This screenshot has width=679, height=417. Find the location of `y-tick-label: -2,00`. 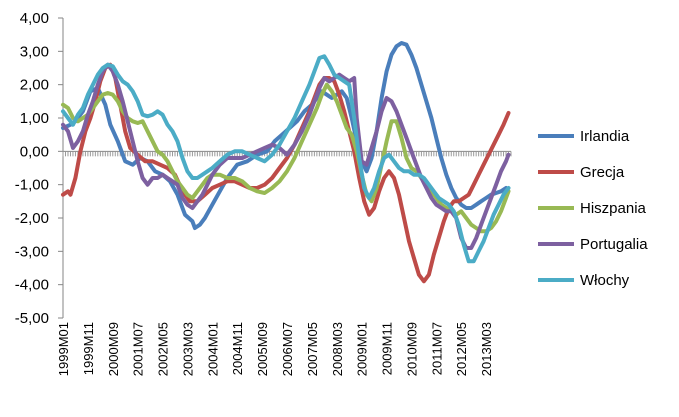

y-tick-label: -2,00 is located at coordinates (32, 218).